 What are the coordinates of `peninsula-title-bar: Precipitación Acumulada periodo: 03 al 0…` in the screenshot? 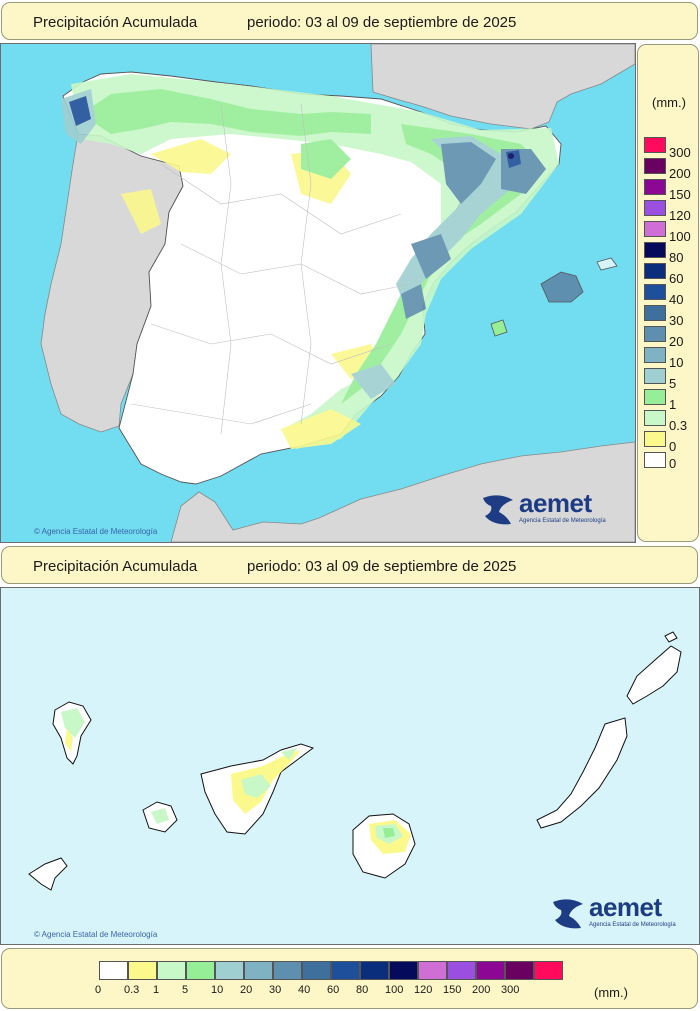 It's located at (349, 21).